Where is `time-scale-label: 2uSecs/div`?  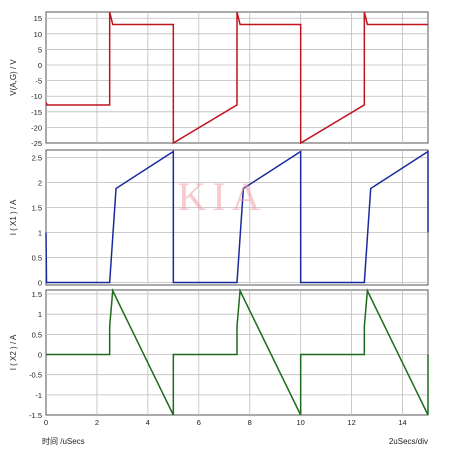 time-scale-label: 2uSecs/div is located at coordinates (408, 441).